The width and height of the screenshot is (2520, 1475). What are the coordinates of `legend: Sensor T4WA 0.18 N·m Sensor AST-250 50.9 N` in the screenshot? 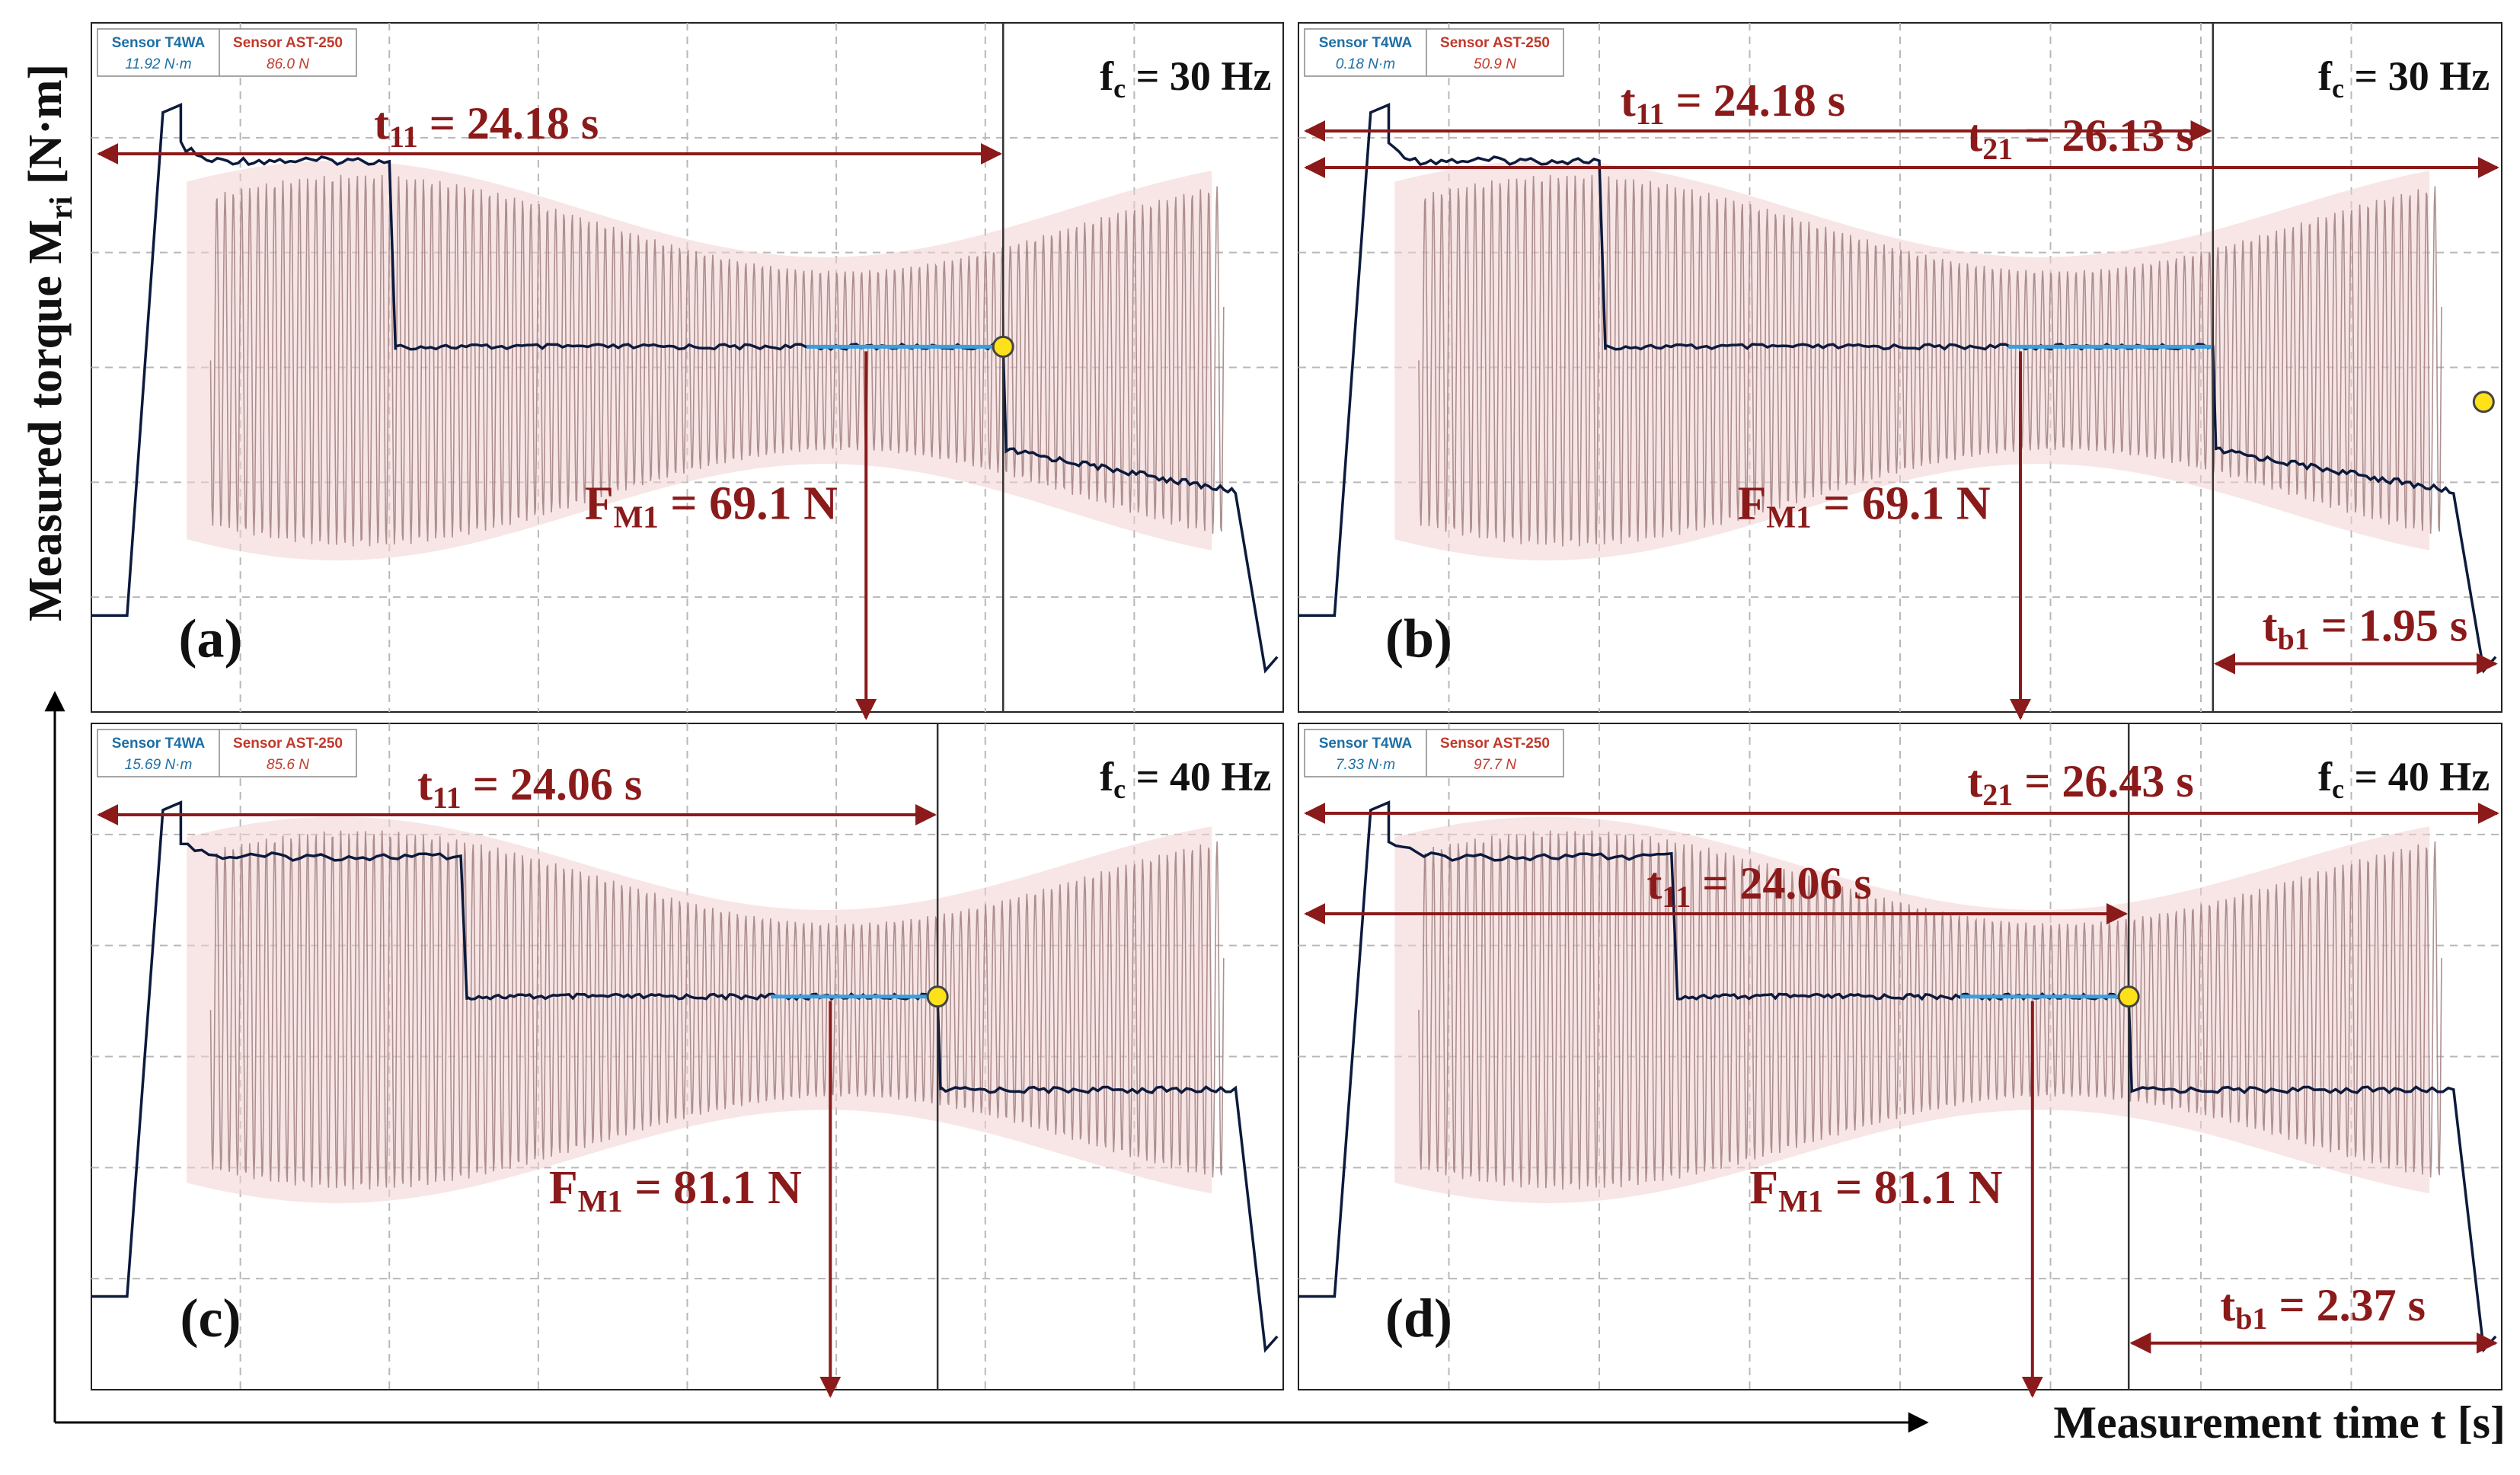 It's located at (1434, 52).